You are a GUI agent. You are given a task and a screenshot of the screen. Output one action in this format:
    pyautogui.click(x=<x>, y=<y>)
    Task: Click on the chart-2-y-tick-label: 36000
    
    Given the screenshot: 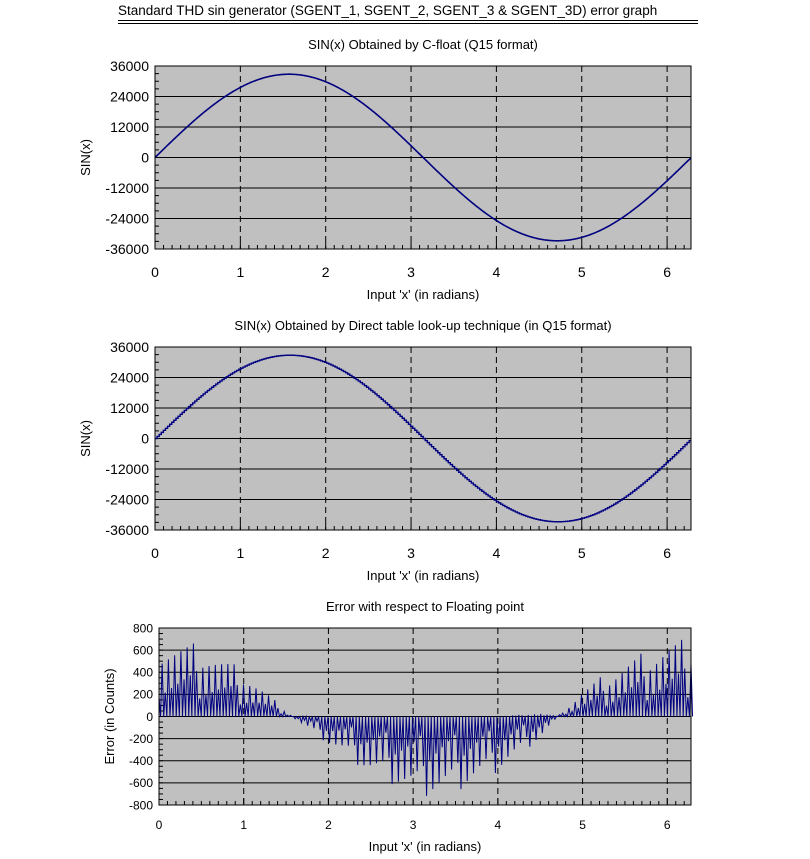 What is the action you would take?
    pyautogui.click(x=129, y=347)
    